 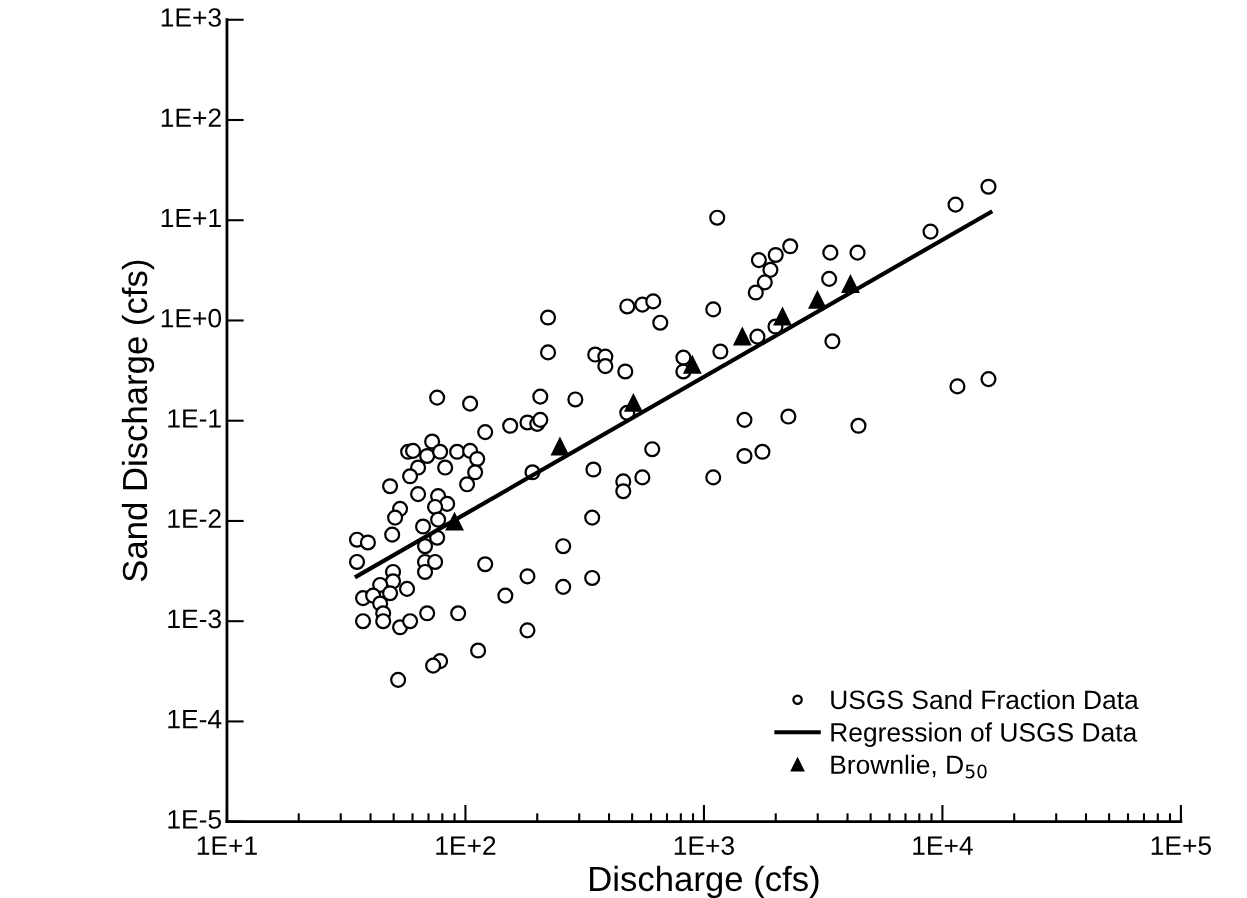 What do you see at coordinates (195, 719) in the screenshot?
I see `y-tick-label: 1E-4` at bounding box center [195, 719].